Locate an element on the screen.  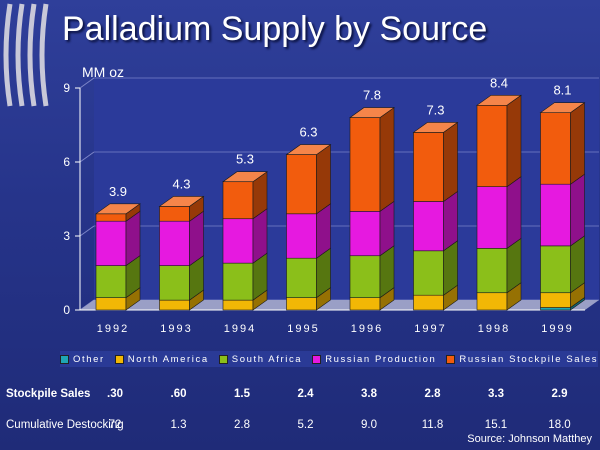
bar-total-label: 6.3 is located at coordinates (308, 132).